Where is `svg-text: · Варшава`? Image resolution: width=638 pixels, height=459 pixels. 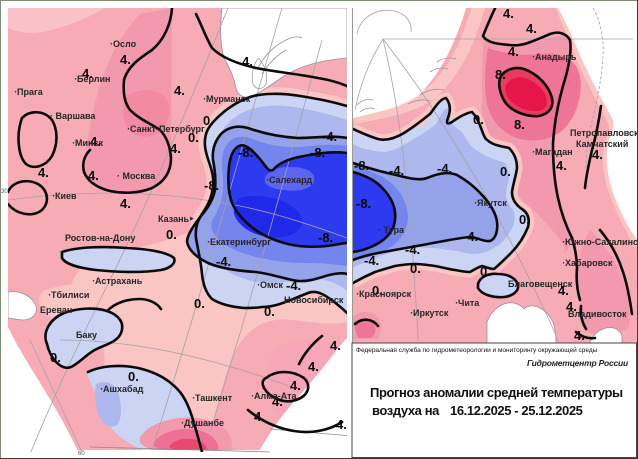
svg-text: · Варшава is located at coordinates (73, 116).